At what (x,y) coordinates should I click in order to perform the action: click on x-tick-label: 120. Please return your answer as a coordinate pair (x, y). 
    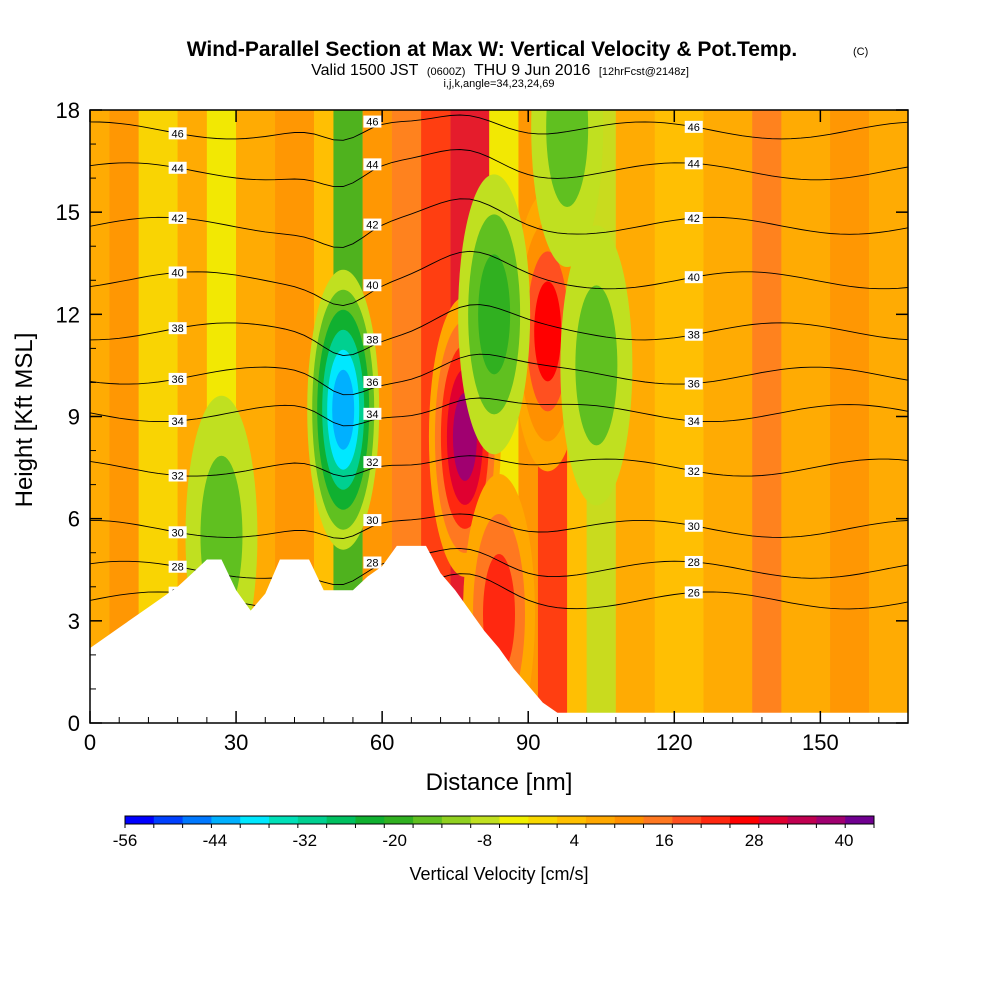
    Looking at the image, I should click on (674, 742).